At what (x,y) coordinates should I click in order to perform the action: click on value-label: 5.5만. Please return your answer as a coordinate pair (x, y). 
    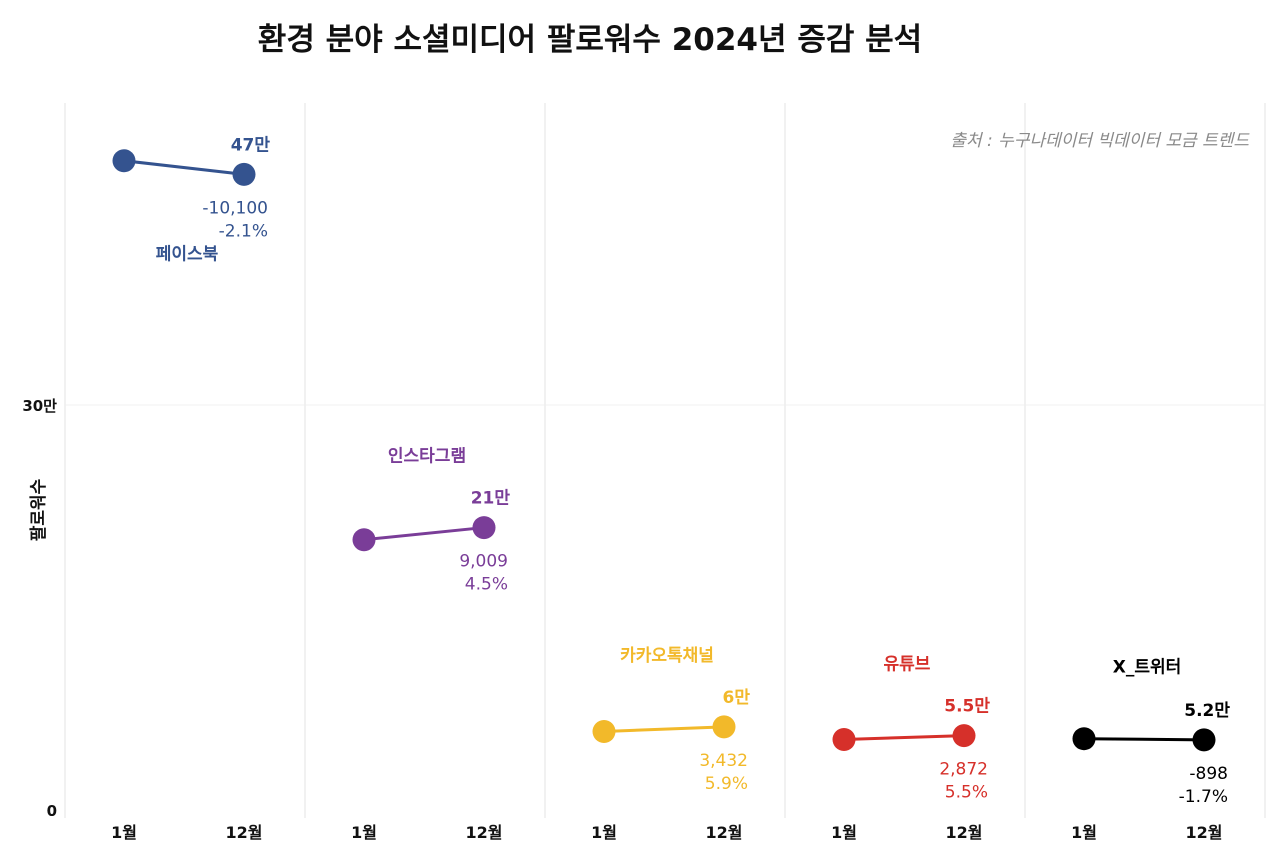
    Looking at the image, I should click on (967, 707).